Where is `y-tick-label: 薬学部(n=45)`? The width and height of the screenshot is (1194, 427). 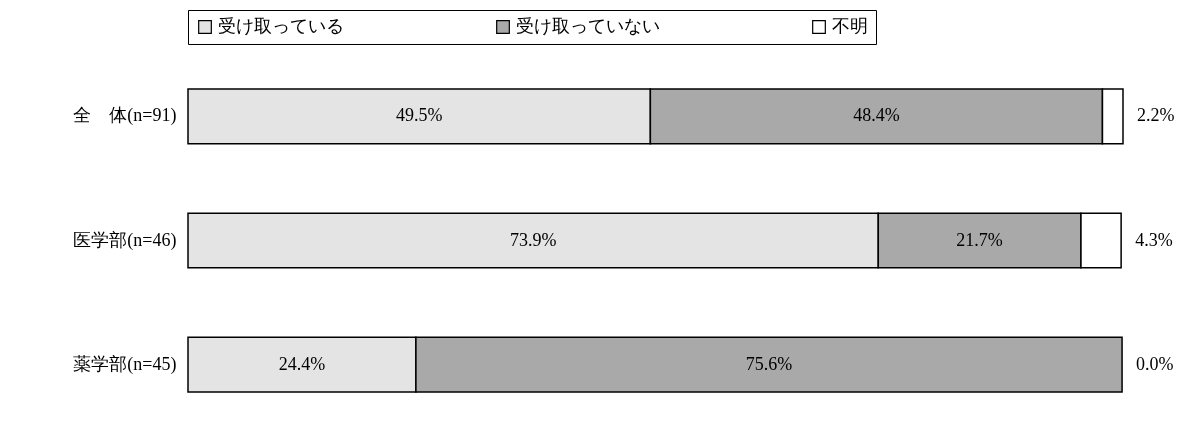
y-tick-label: 薬学部(n=45) is located at coordinates (125, 364).